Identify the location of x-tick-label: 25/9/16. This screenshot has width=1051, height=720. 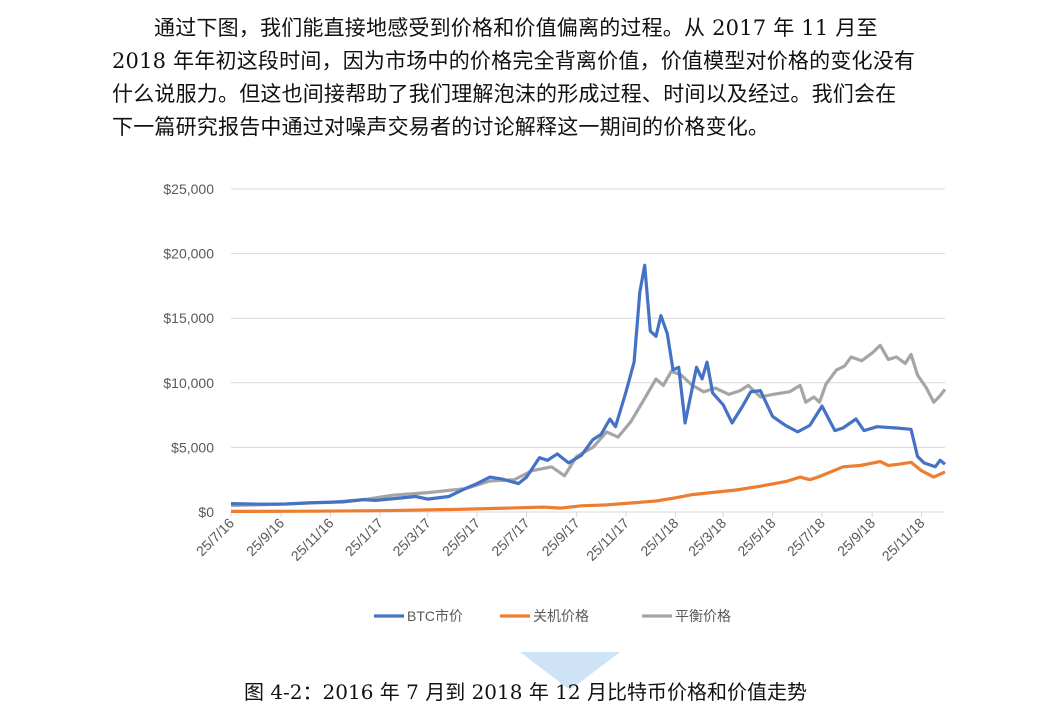
(265, 537).